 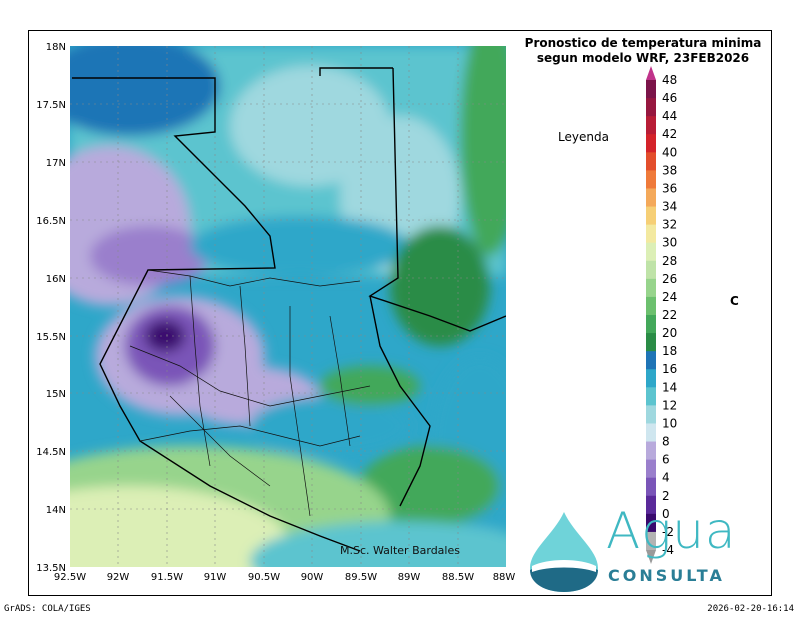 I want to click on colorbar-max-arrow, so click(x=651, y=73).